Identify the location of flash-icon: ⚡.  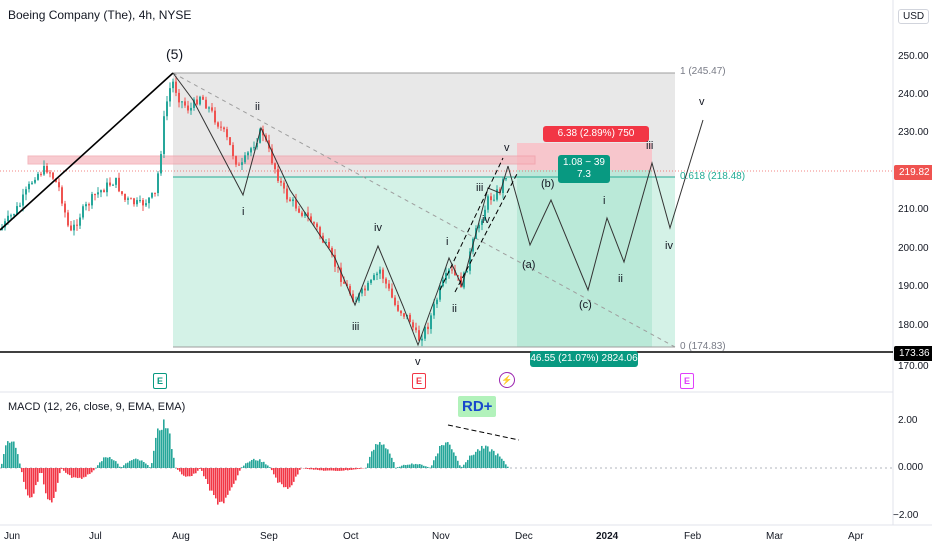
(507, 380).